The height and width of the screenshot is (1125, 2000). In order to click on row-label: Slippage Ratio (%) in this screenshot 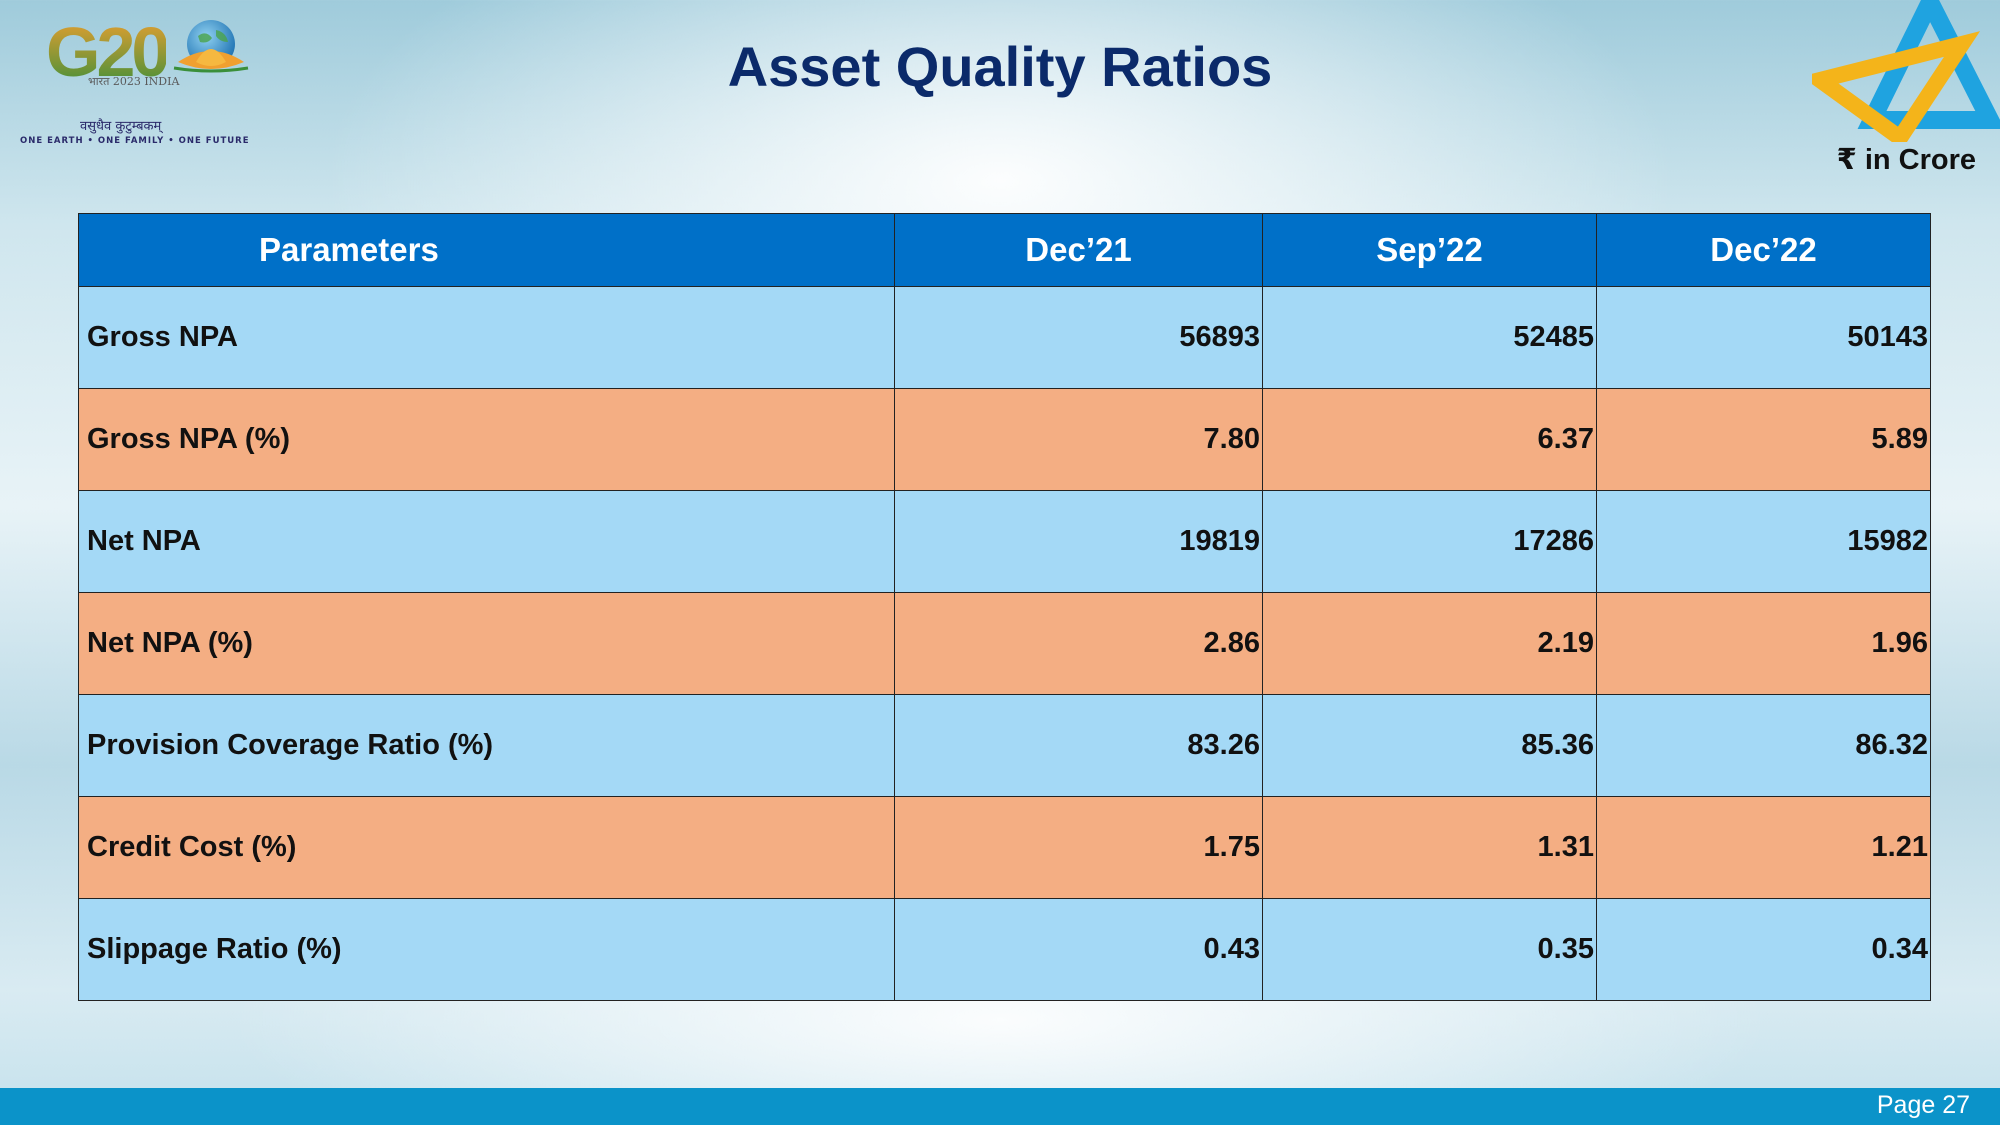, I will do `click(486, 949)`.